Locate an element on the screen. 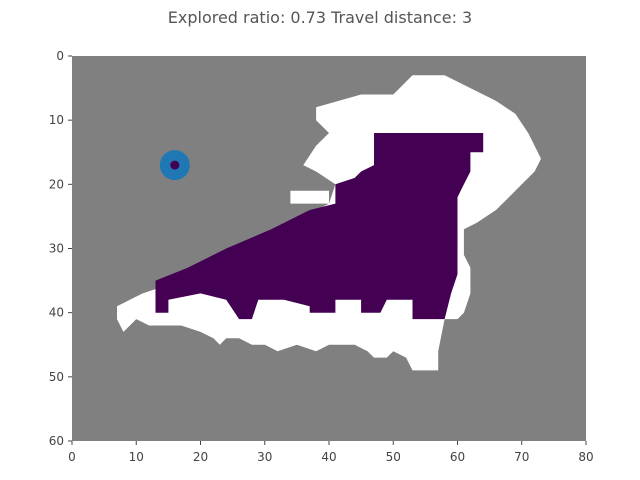 This screenshot has height=480, width=640. agent-layer is located at coordinates (174, 165).